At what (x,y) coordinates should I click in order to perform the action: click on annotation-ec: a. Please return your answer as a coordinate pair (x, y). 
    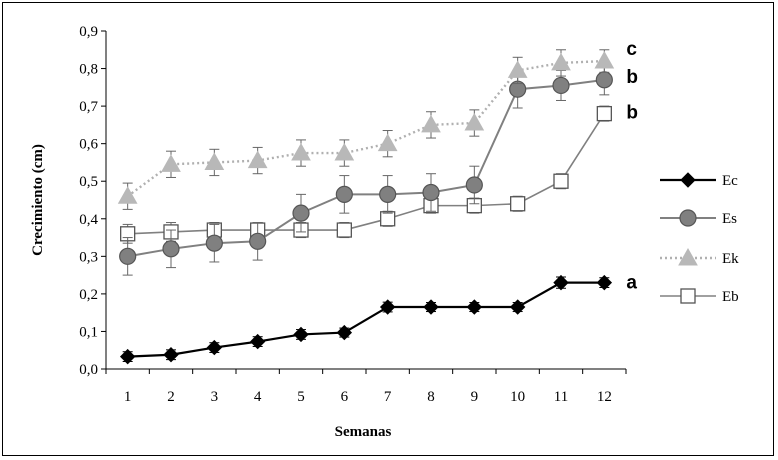
    Looking at the image, I should click on (631, 283).